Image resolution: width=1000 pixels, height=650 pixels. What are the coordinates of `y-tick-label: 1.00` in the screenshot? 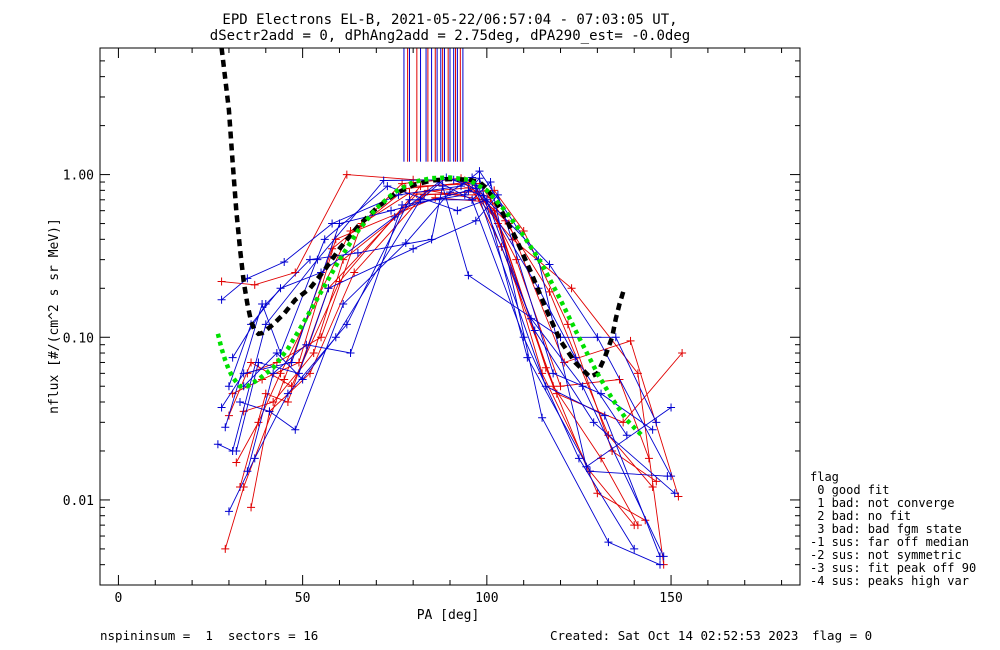 It's located at (78, 176).